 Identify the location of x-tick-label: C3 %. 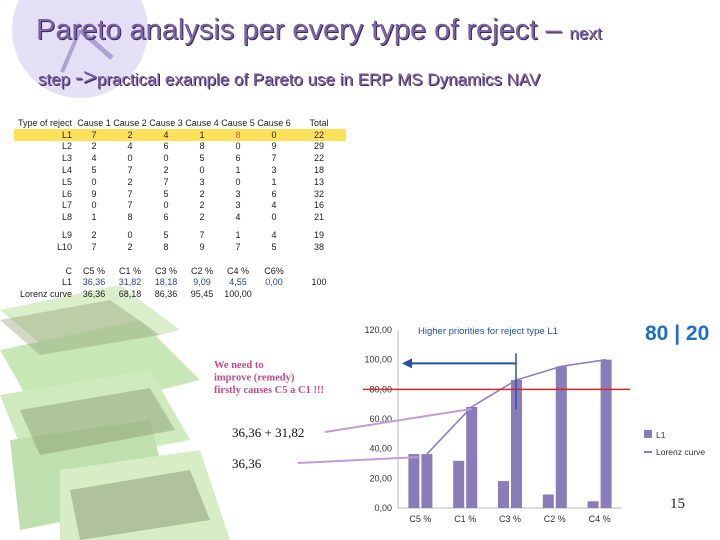
(510, 519).